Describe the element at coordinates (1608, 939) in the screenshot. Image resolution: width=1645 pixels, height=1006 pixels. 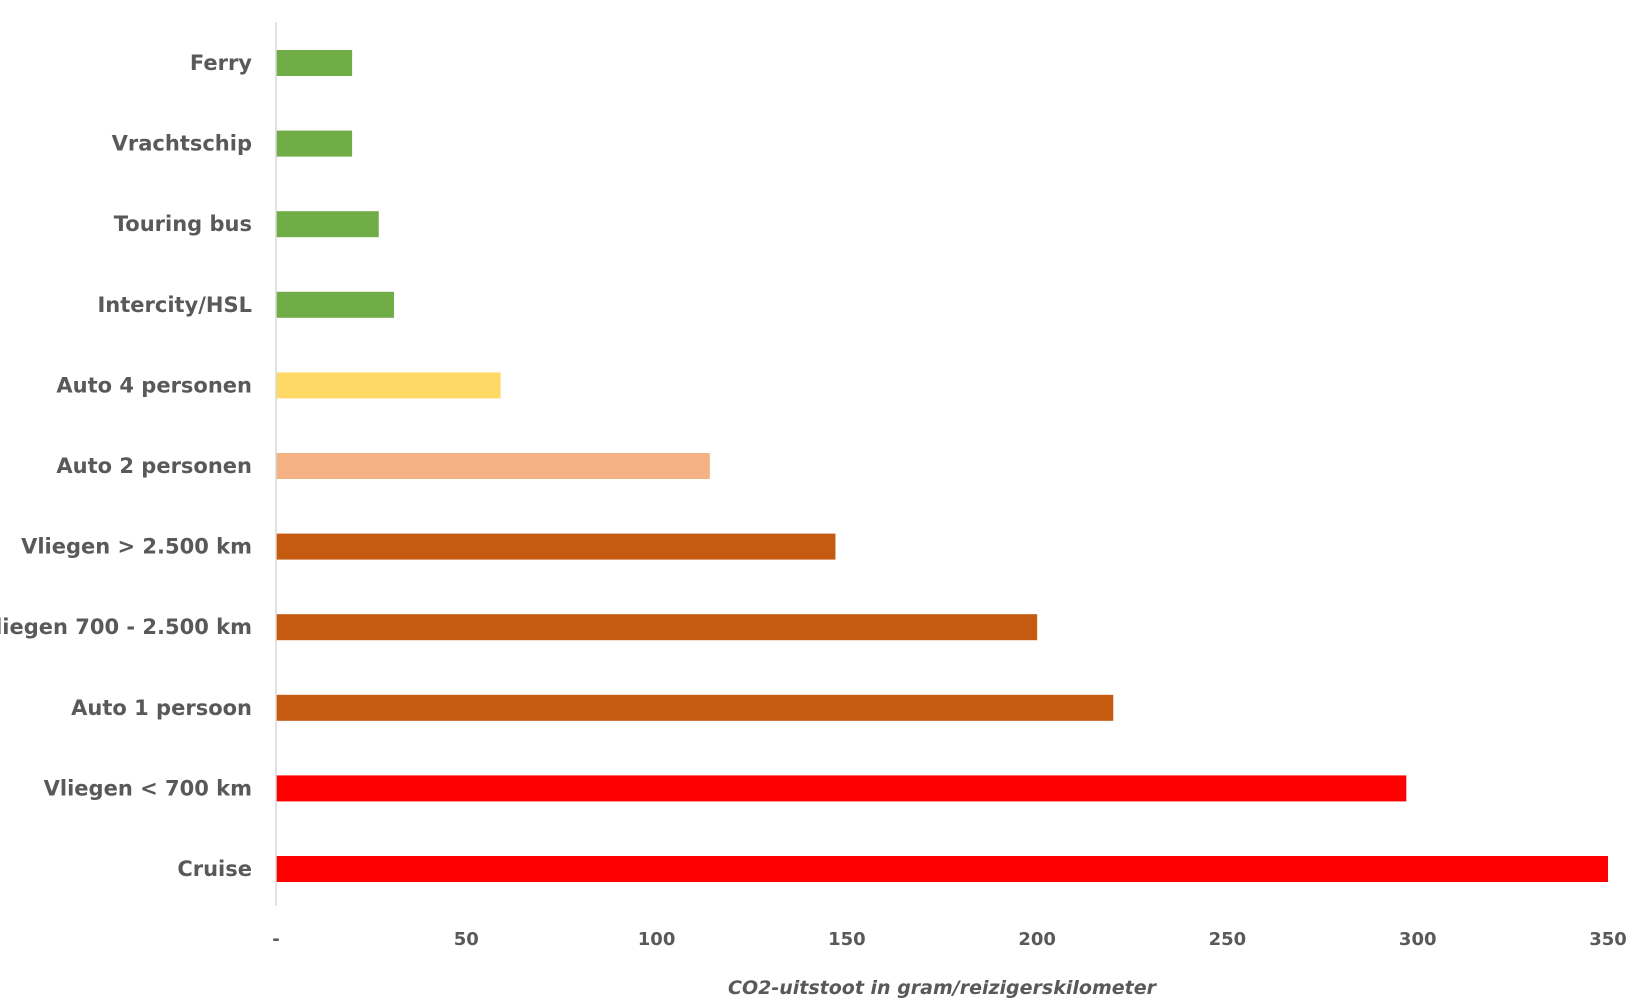
I see `x-tick-label: 350` at that location.